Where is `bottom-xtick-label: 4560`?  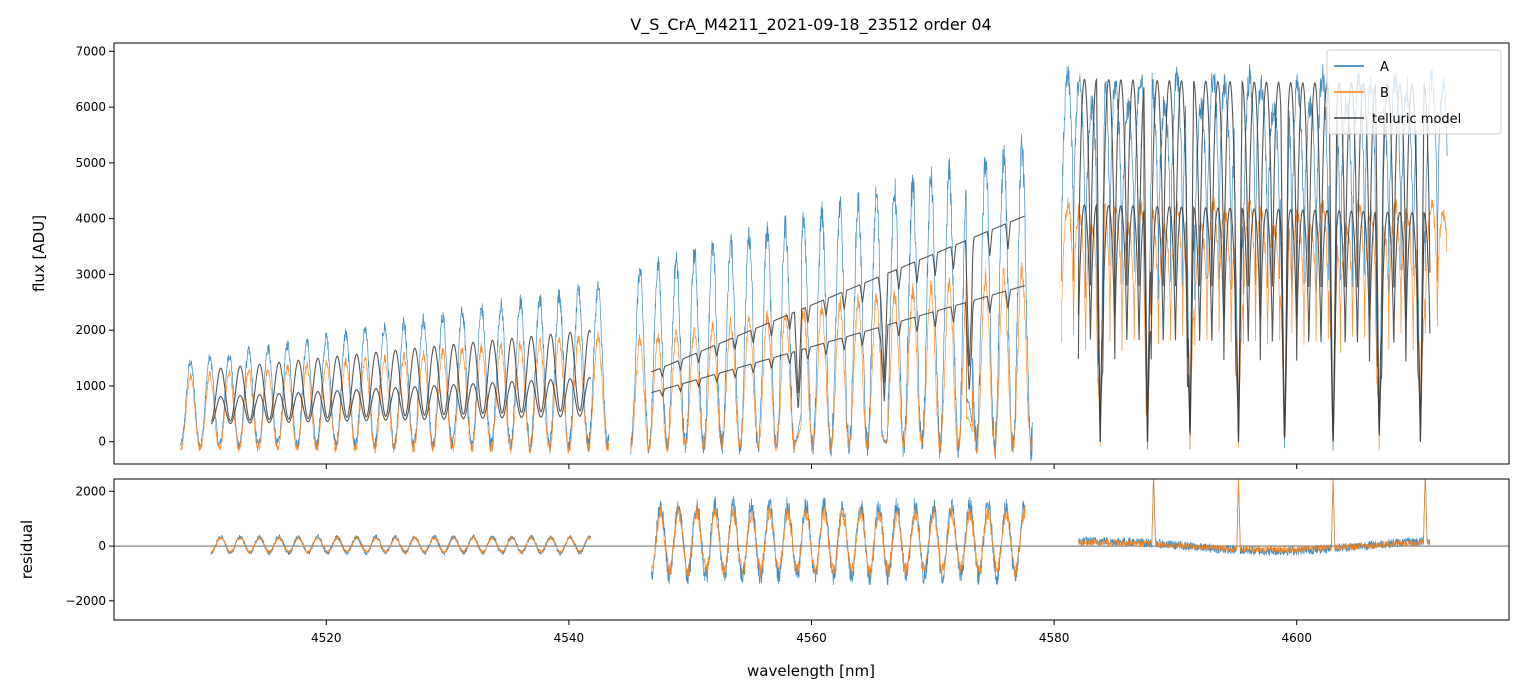 bottom-xtick-label: 4560 is located at coordinates (811, 638).